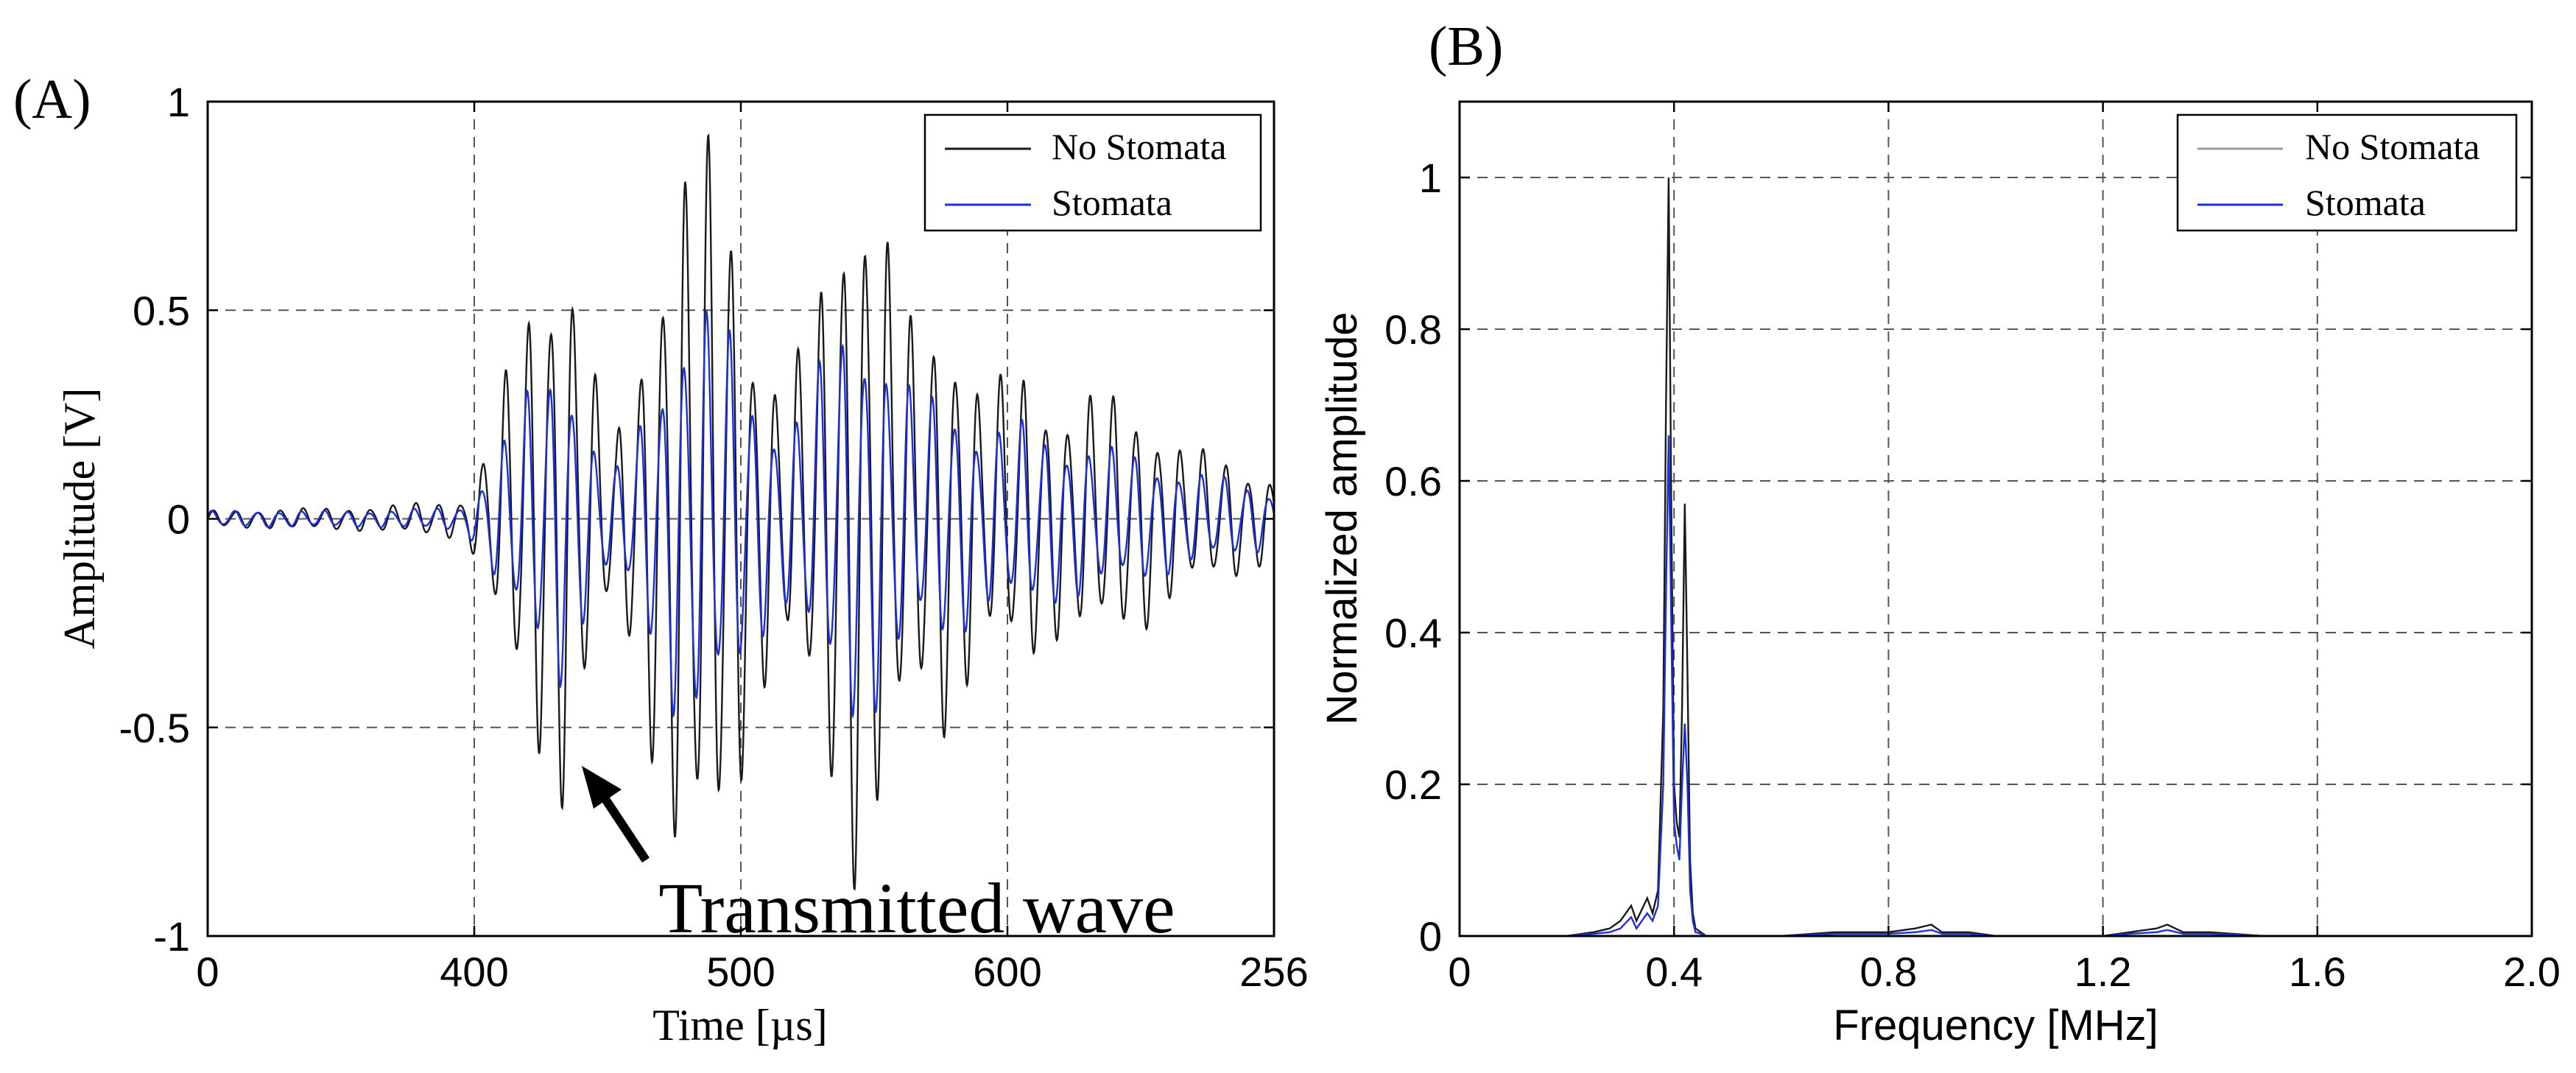 The width and height of the screenshot is (2576, 1073). I want to click on y-tick-label: 0.6, so click(1413, 481).